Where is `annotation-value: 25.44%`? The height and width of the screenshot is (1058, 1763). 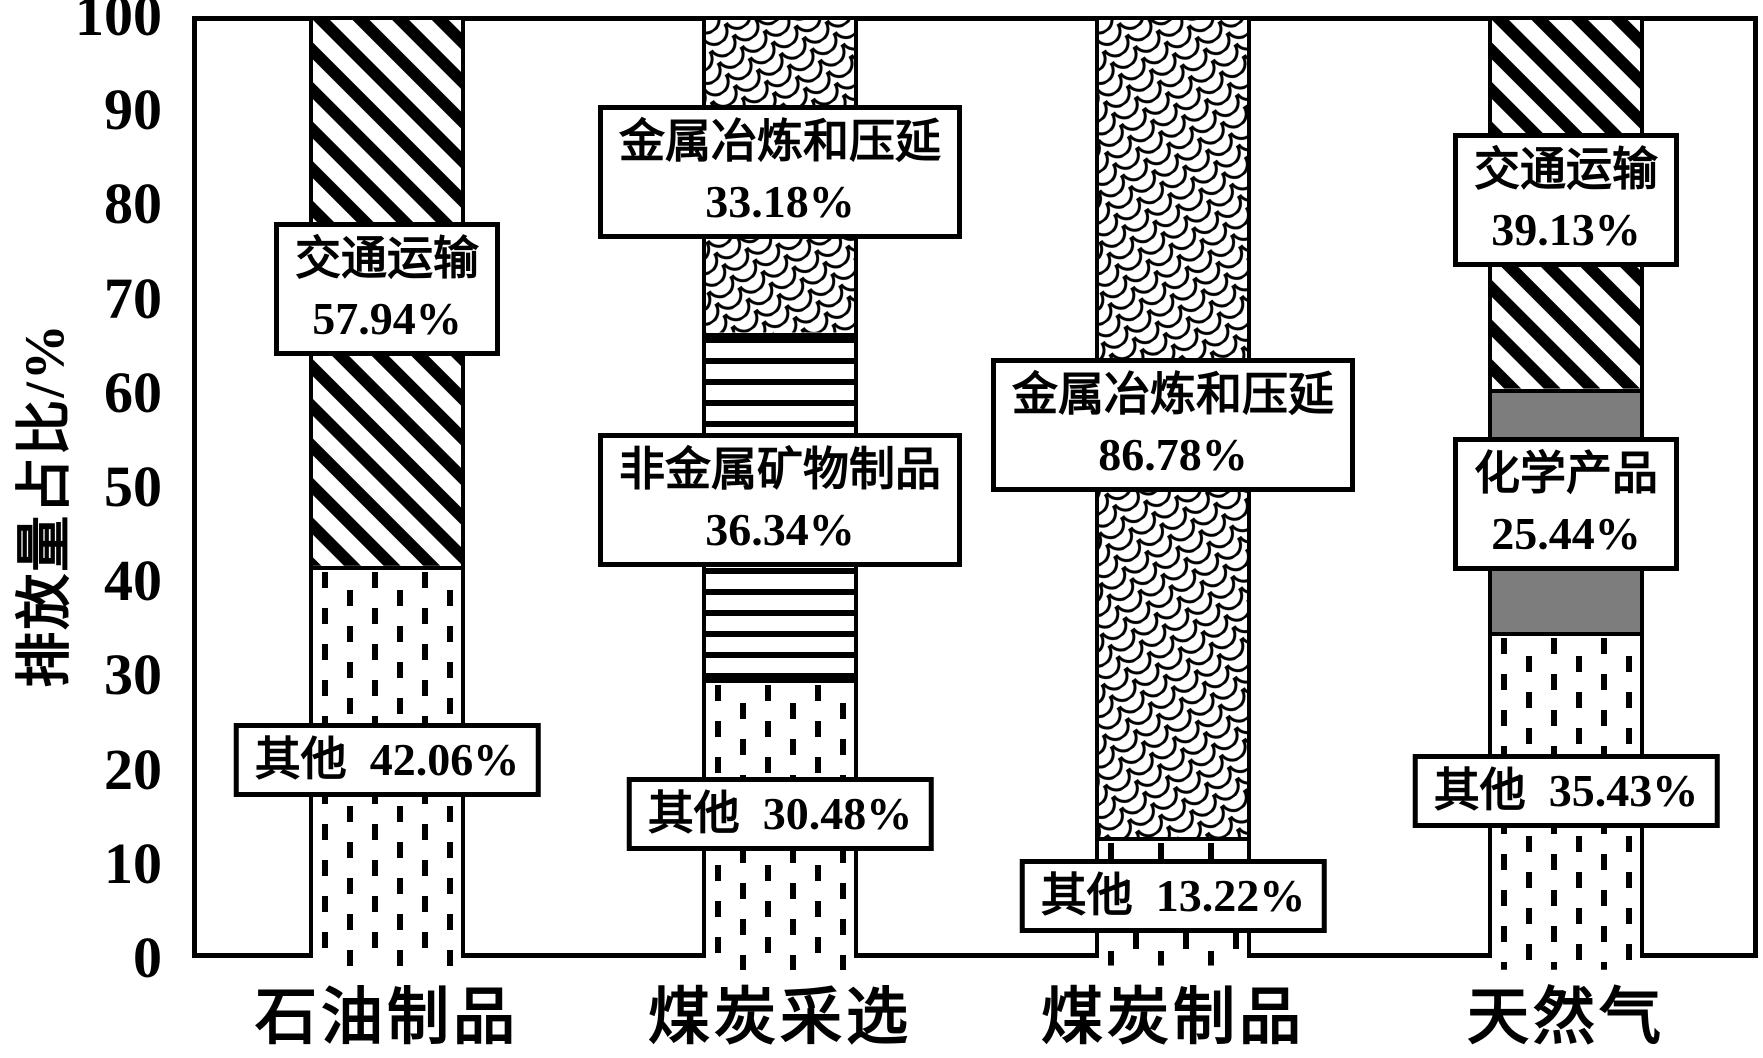
annotation-value: 25.44% is located at coordinates (1566, 534).